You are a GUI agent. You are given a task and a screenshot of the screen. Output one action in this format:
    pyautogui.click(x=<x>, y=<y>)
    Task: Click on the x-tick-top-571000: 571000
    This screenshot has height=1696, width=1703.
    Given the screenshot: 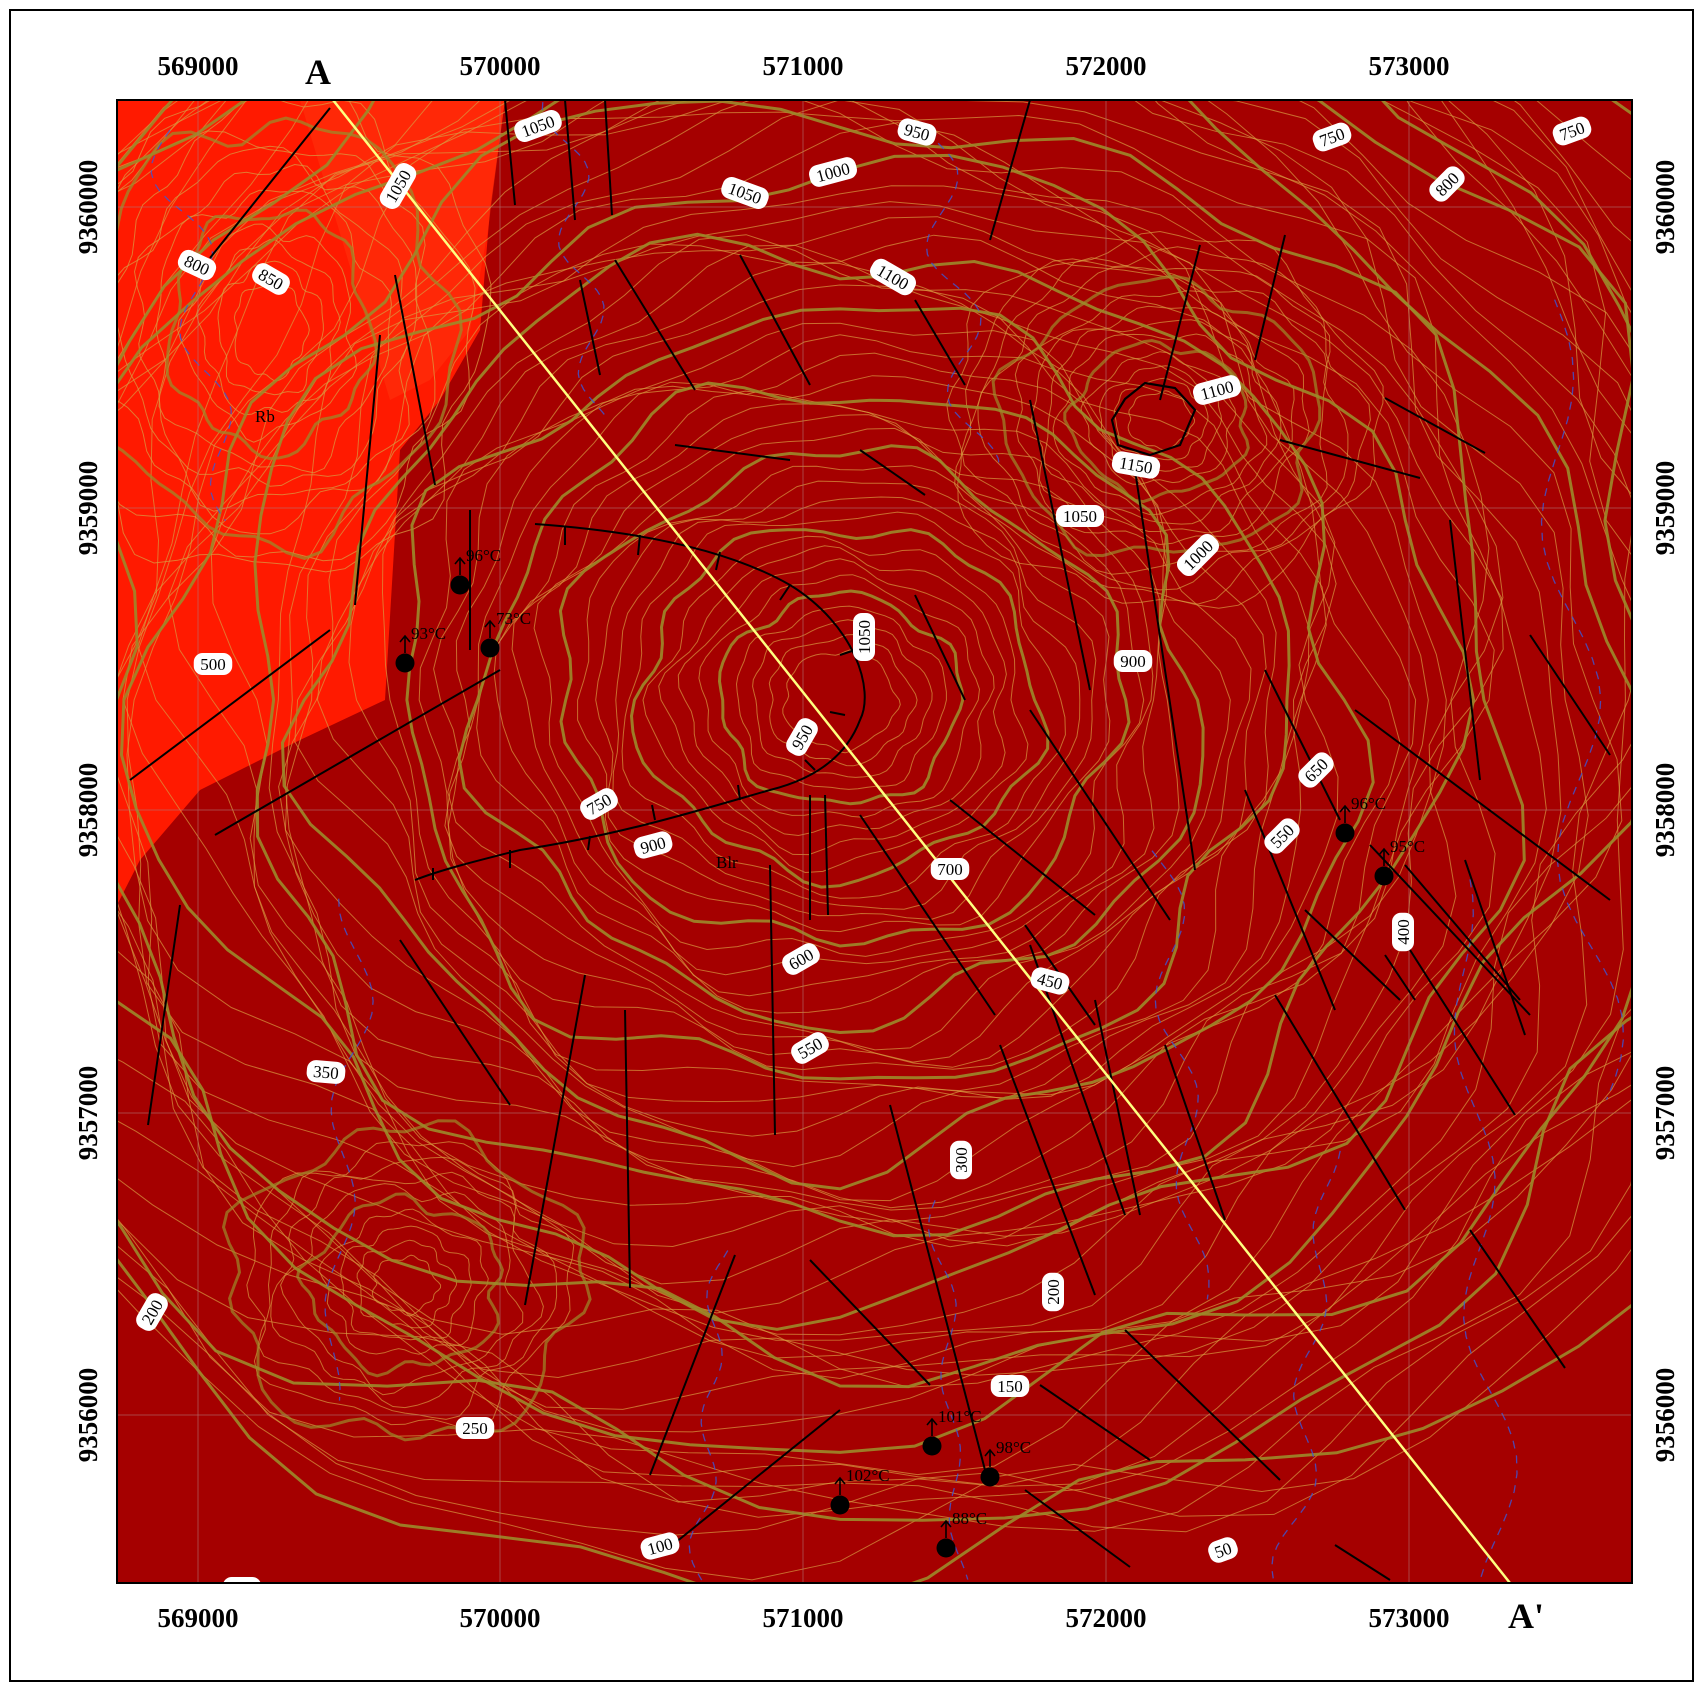 What is the action you would take?
    pyautogui.click(x=803, y=66)
    